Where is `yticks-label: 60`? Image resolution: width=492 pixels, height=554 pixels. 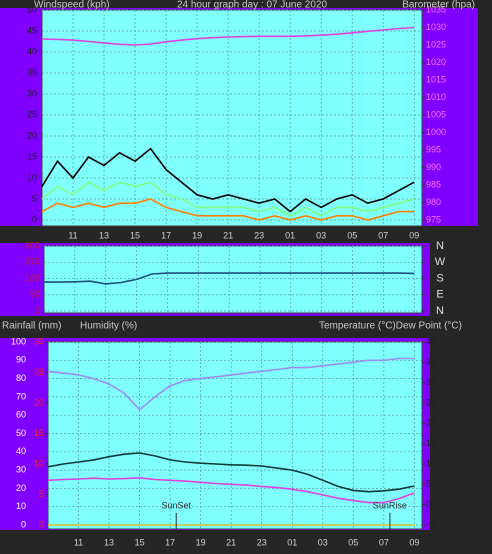 yticks-label: 60 is located at coordinates (21, 415).